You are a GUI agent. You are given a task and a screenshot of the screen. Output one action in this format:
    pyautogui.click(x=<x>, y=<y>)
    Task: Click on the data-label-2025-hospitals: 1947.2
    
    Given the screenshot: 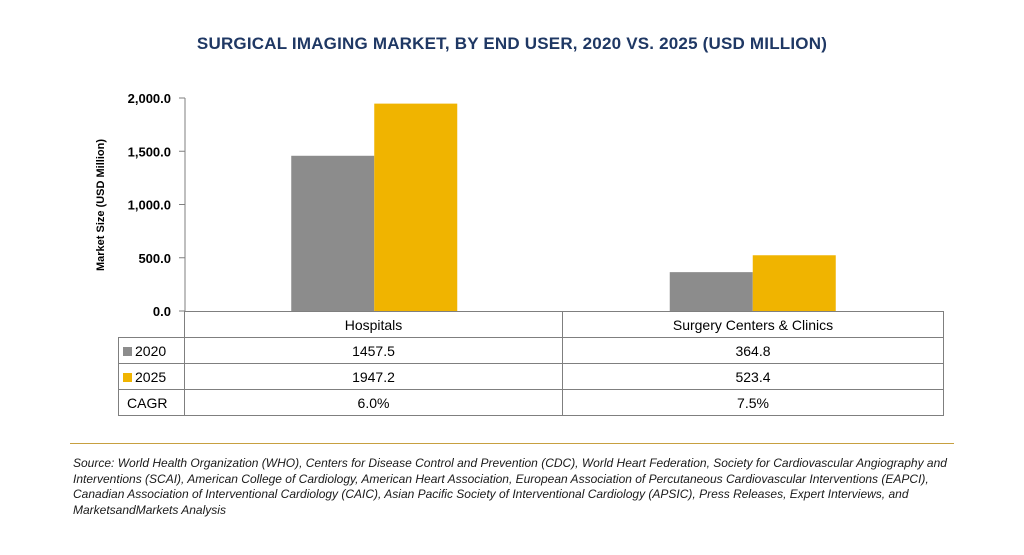 What is the action you would take?
    pyautogui.click(x=373, y=376)
    